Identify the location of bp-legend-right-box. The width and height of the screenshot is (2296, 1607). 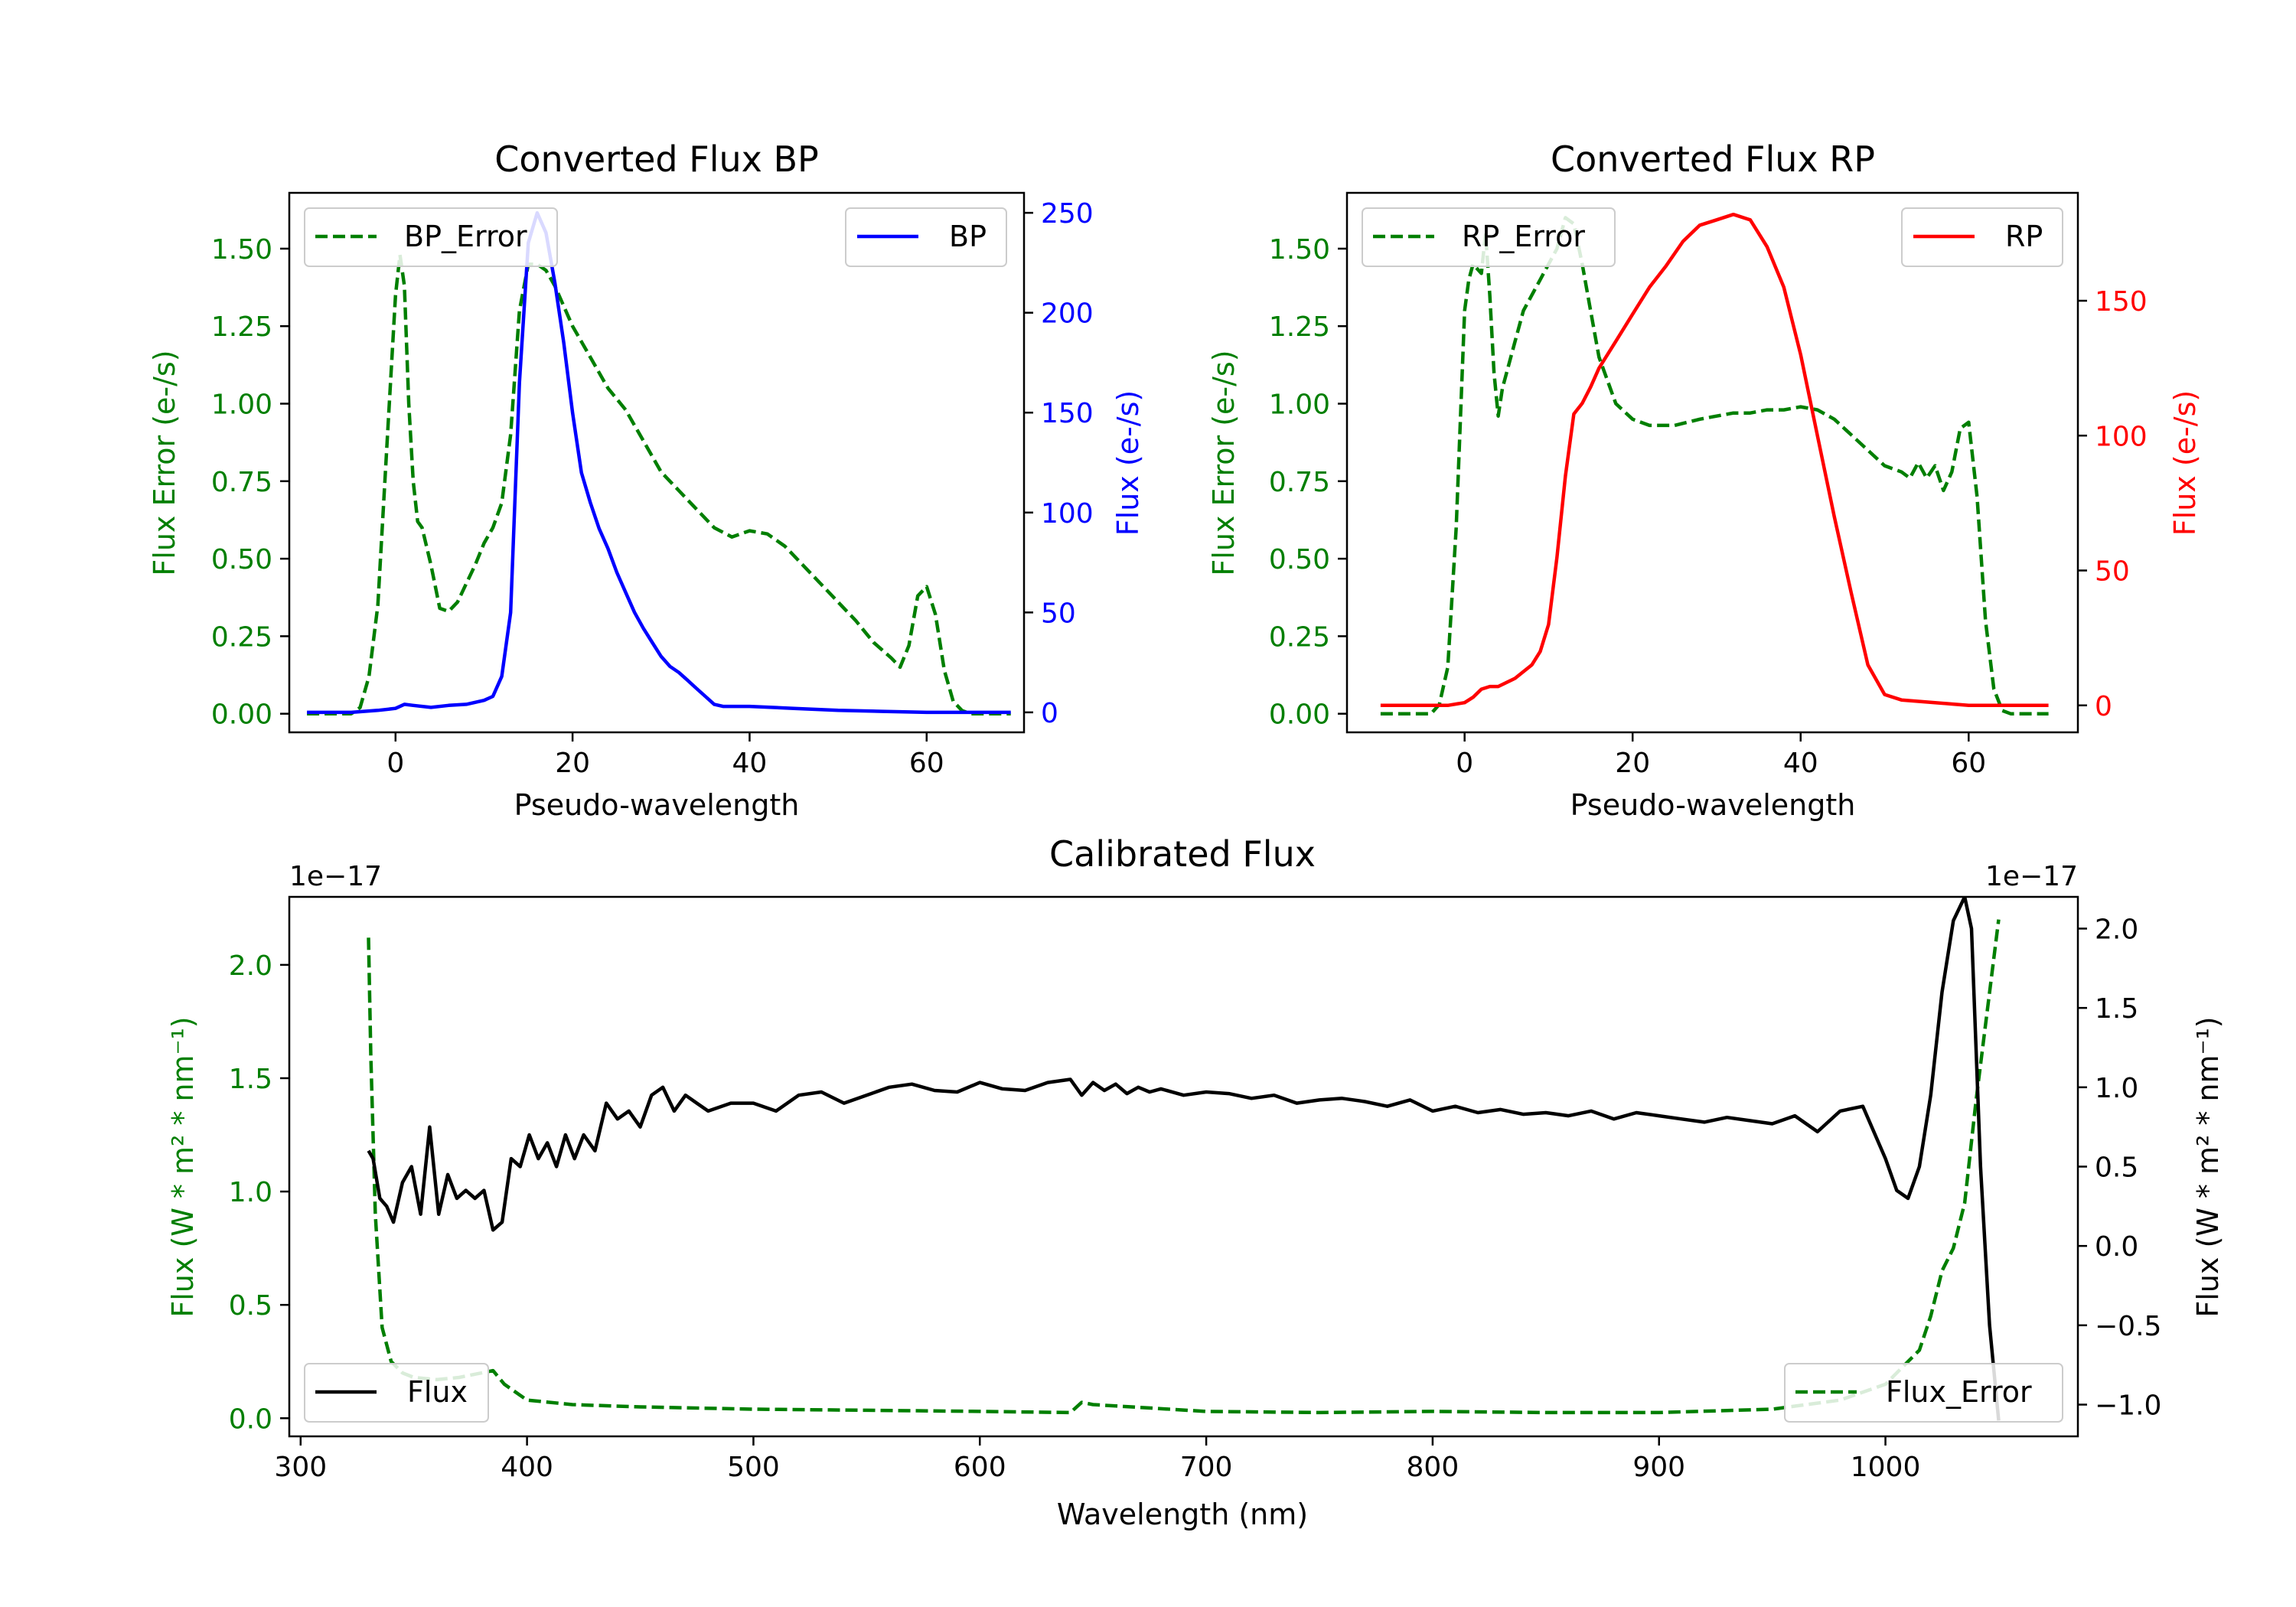
(926, 237).